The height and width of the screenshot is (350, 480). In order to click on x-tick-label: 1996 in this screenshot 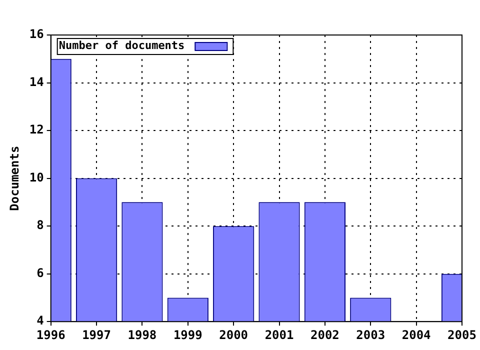, I will do `click(51, 335)`.